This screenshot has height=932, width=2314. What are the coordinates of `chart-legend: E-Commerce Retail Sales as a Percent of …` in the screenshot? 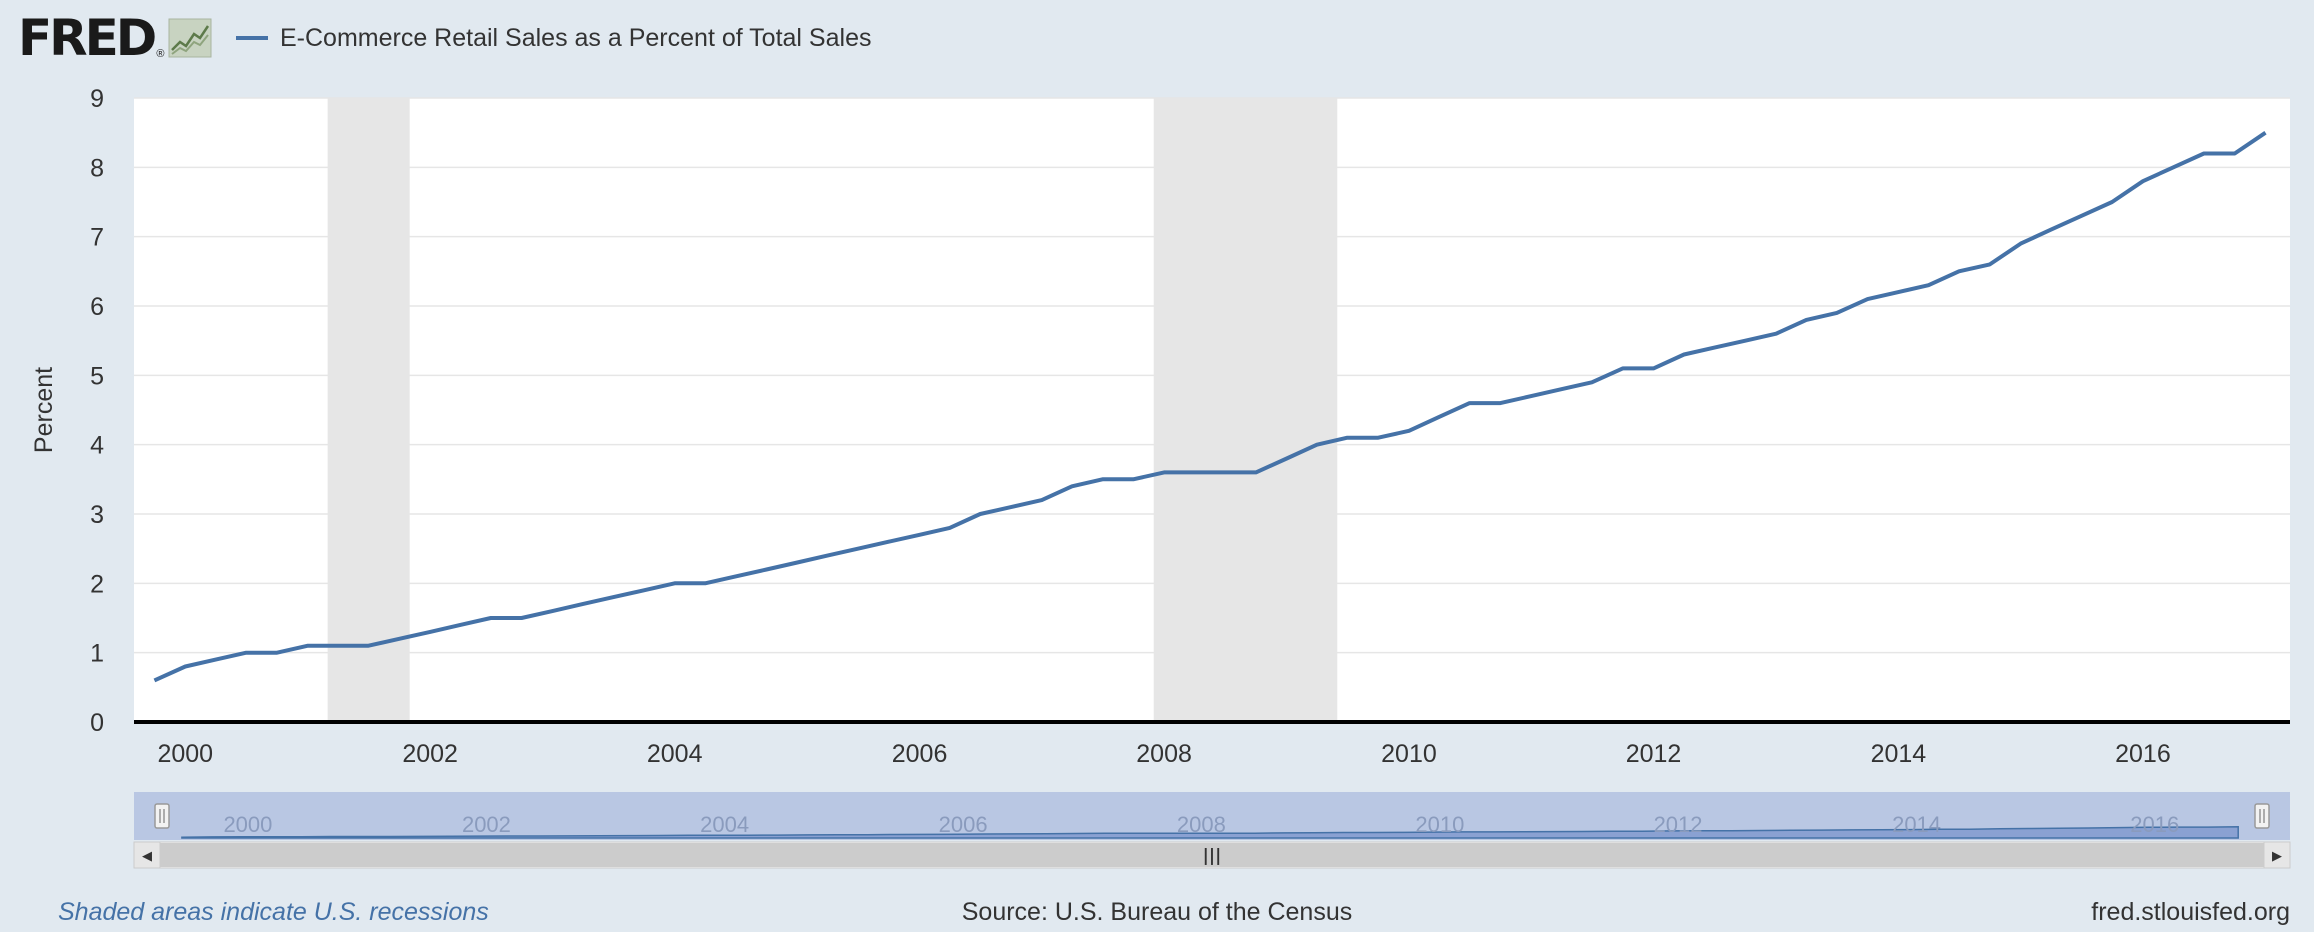 It's located at (553, 38).